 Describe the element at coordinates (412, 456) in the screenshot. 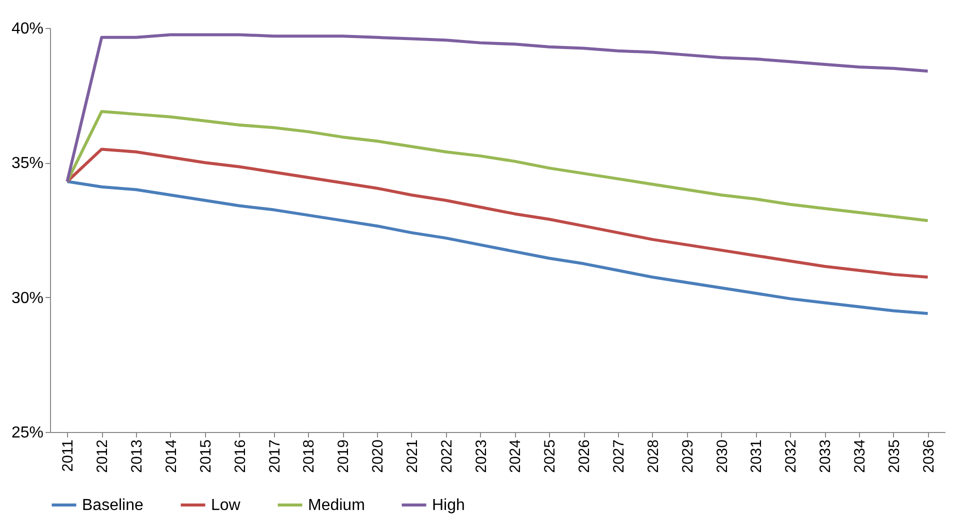

I see `x-tick-label: 2021` at that location.